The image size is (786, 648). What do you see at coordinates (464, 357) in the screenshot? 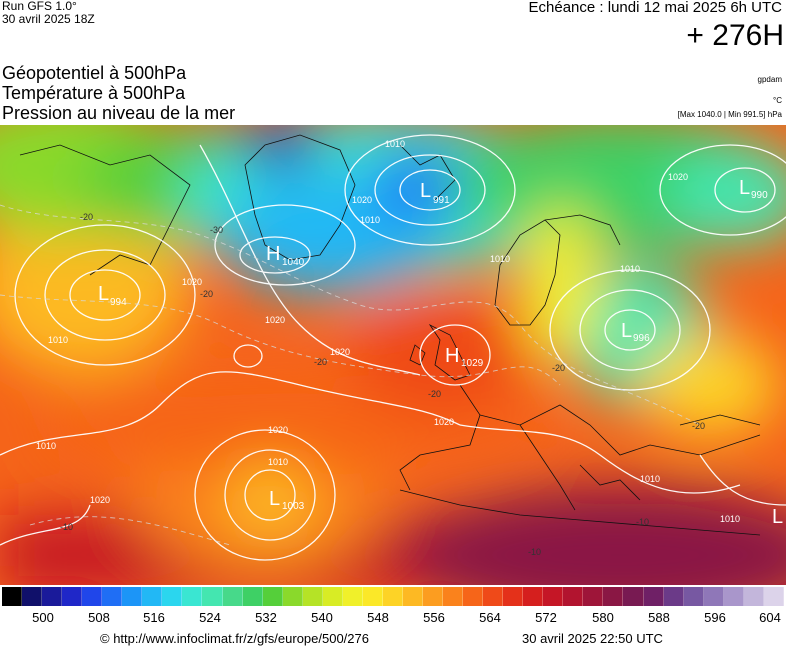
I see `pressure-center-high-1029: H 1029` at bounding box center [464, 357].